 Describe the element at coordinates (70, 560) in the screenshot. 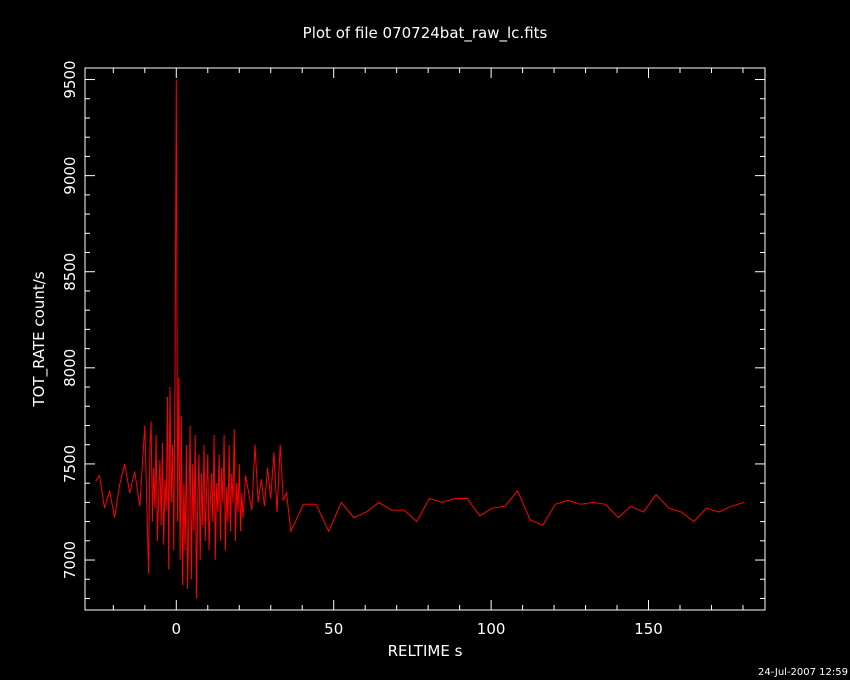

I see `y-tick-label: 7000` at that location.